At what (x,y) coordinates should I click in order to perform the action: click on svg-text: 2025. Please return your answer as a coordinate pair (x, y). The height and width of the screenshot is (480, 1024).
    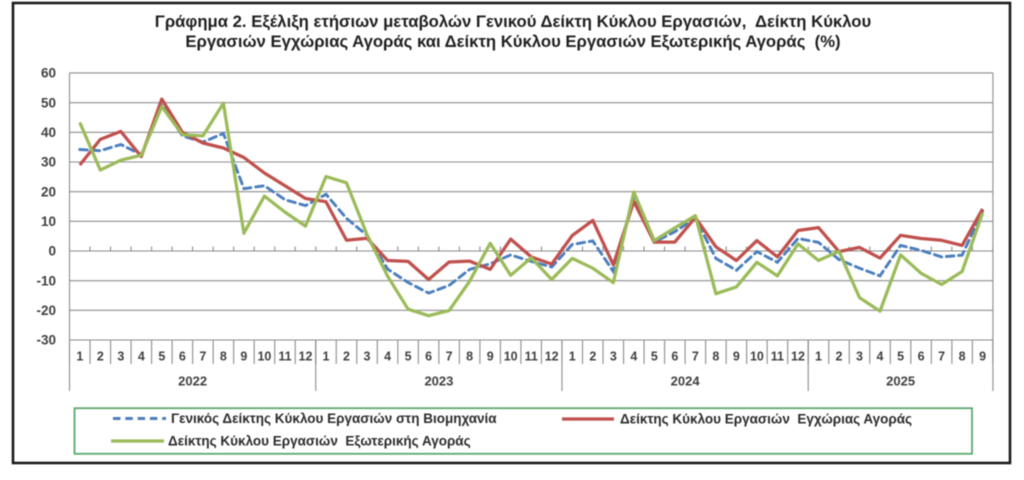
    Looking at the image, I should click on (900, 381).